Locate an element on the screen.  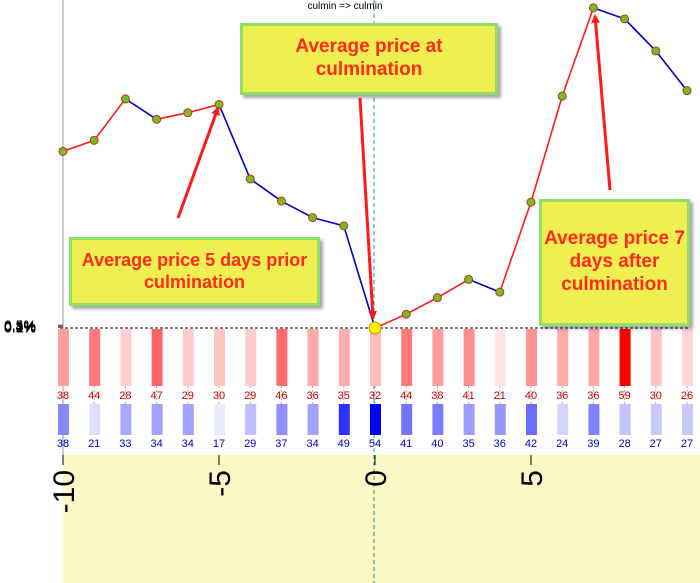
callout-after: Average price 7 days after culmination is located at coordinates (614, 262).